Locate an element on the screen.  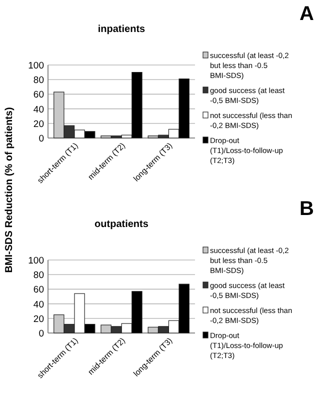
chart-title: outpatients is located at coordinates (121, 224).